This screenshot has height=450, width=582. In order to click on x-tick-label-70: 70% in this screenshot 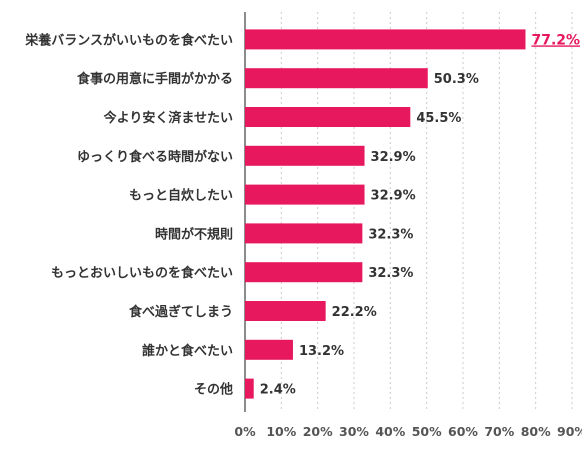, I will do `click(499, 431)`.